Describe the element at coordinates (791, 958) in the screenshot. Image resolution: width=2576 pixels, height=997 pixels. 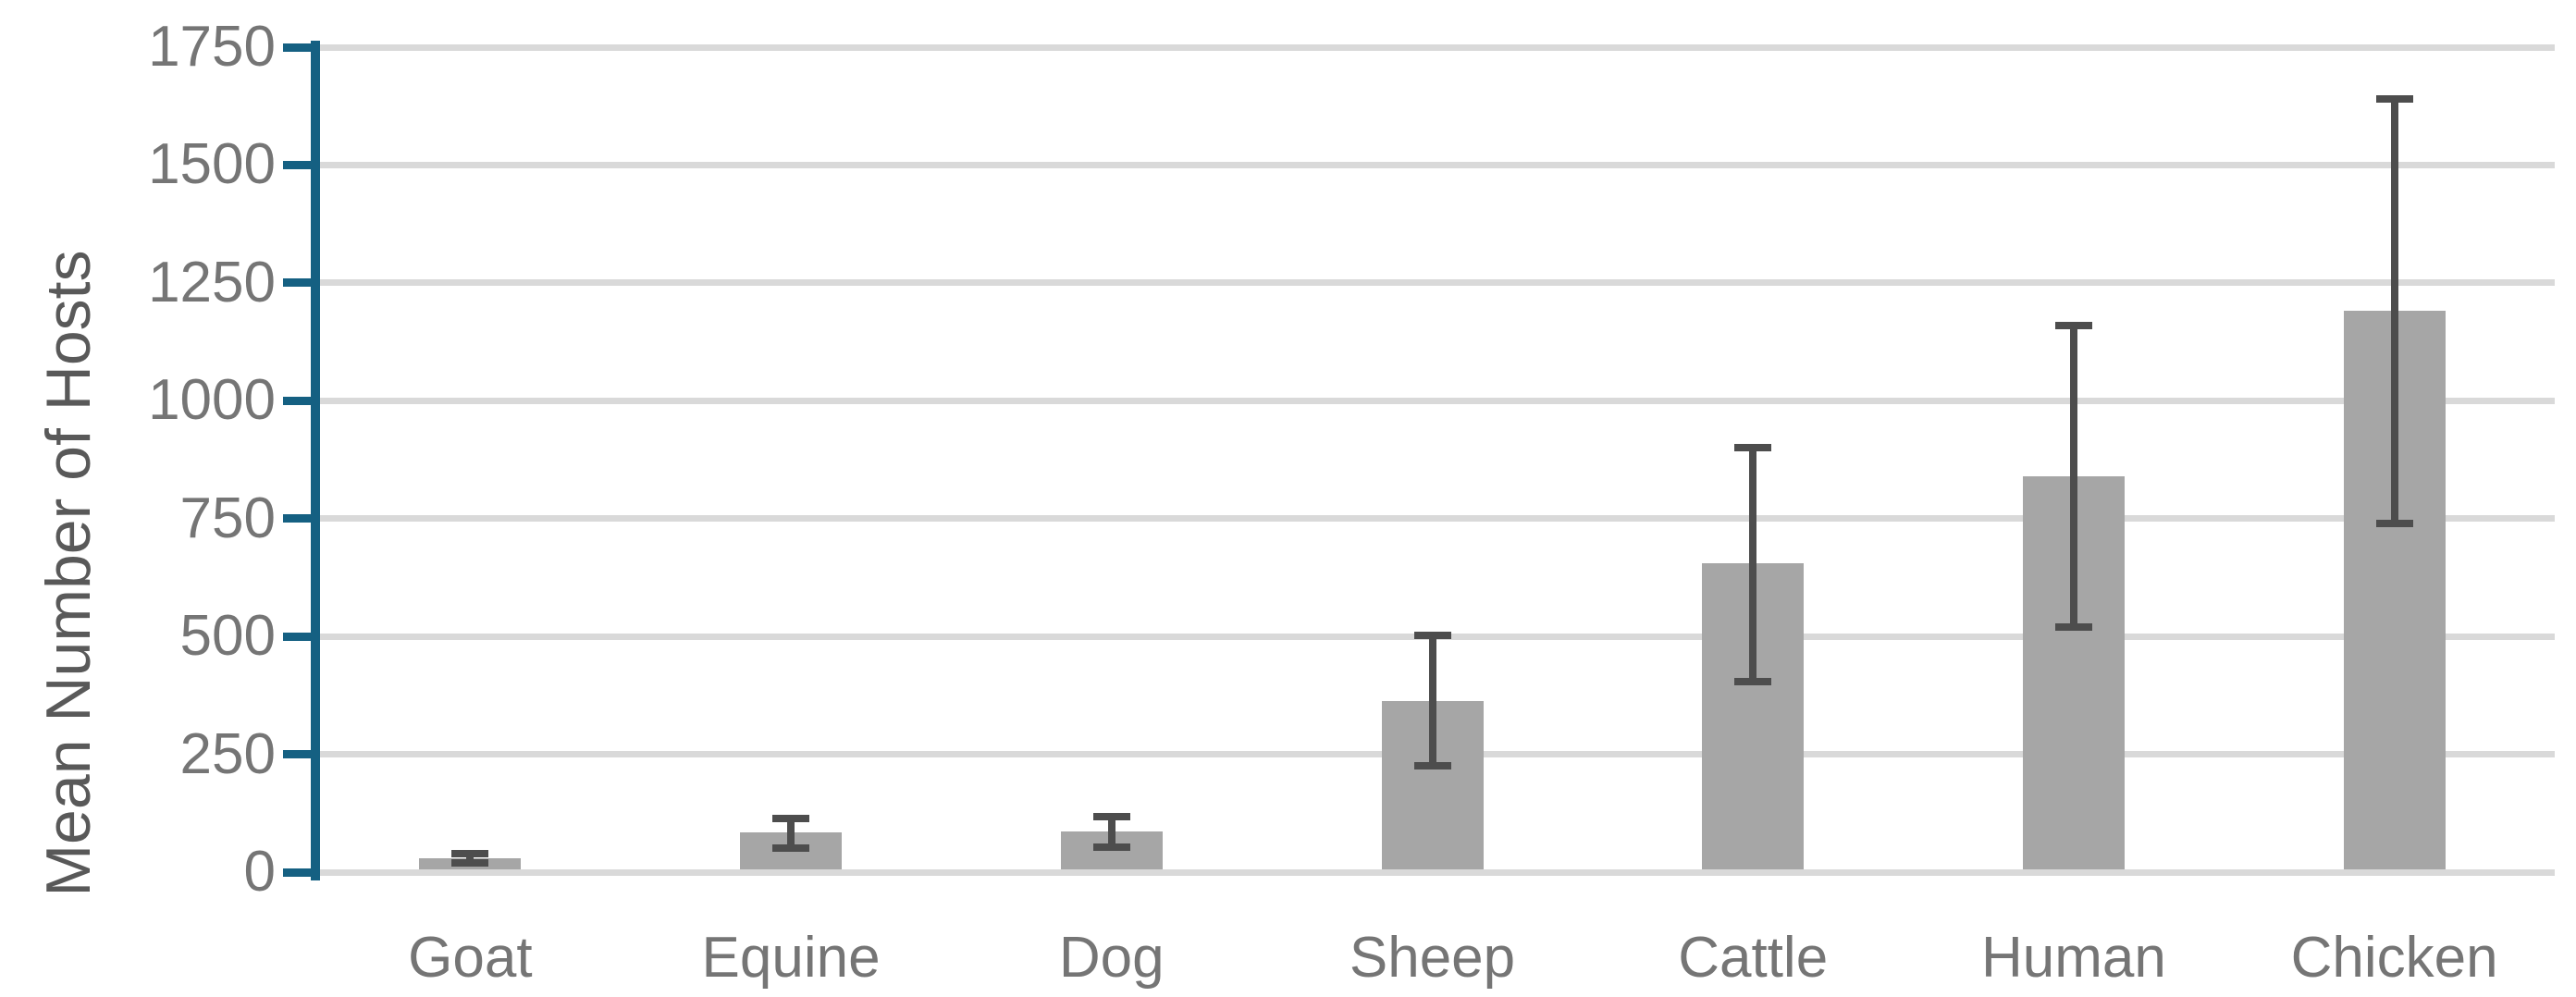
I see `category-label-equine: Equine` at that location.